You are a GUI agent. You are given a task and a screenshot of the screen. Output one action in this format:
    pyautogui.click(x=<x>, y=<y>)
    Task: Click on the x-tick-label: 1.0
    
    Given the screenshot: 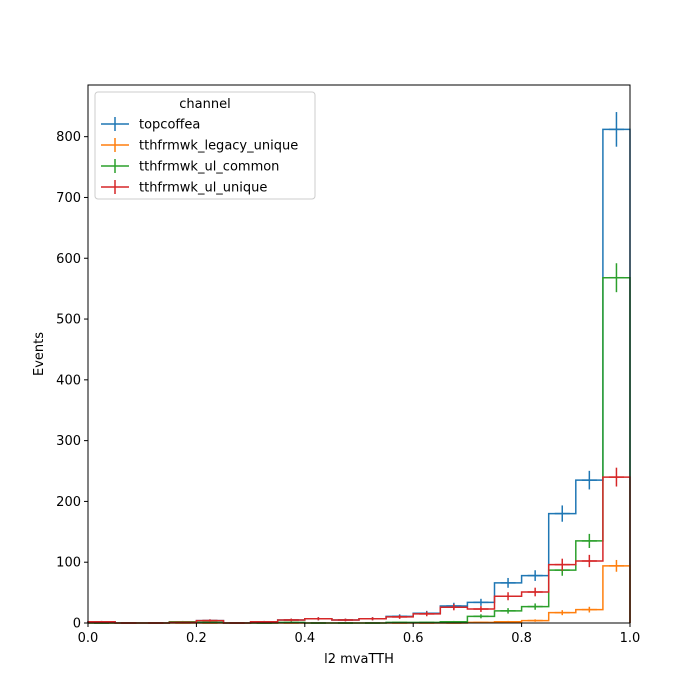 What is the action you would take?
    pyautogui.click(x=630, y=638)
    